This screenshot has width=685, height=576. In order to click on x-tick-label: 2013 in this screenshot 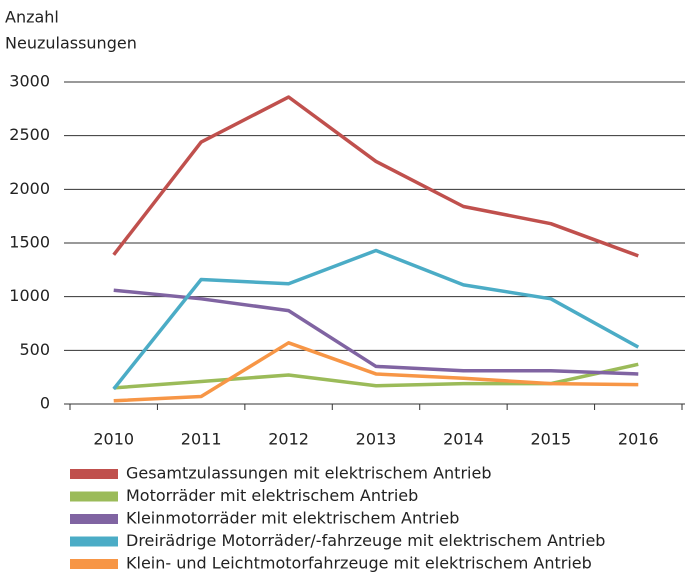, I will do `click(376, 439)`.